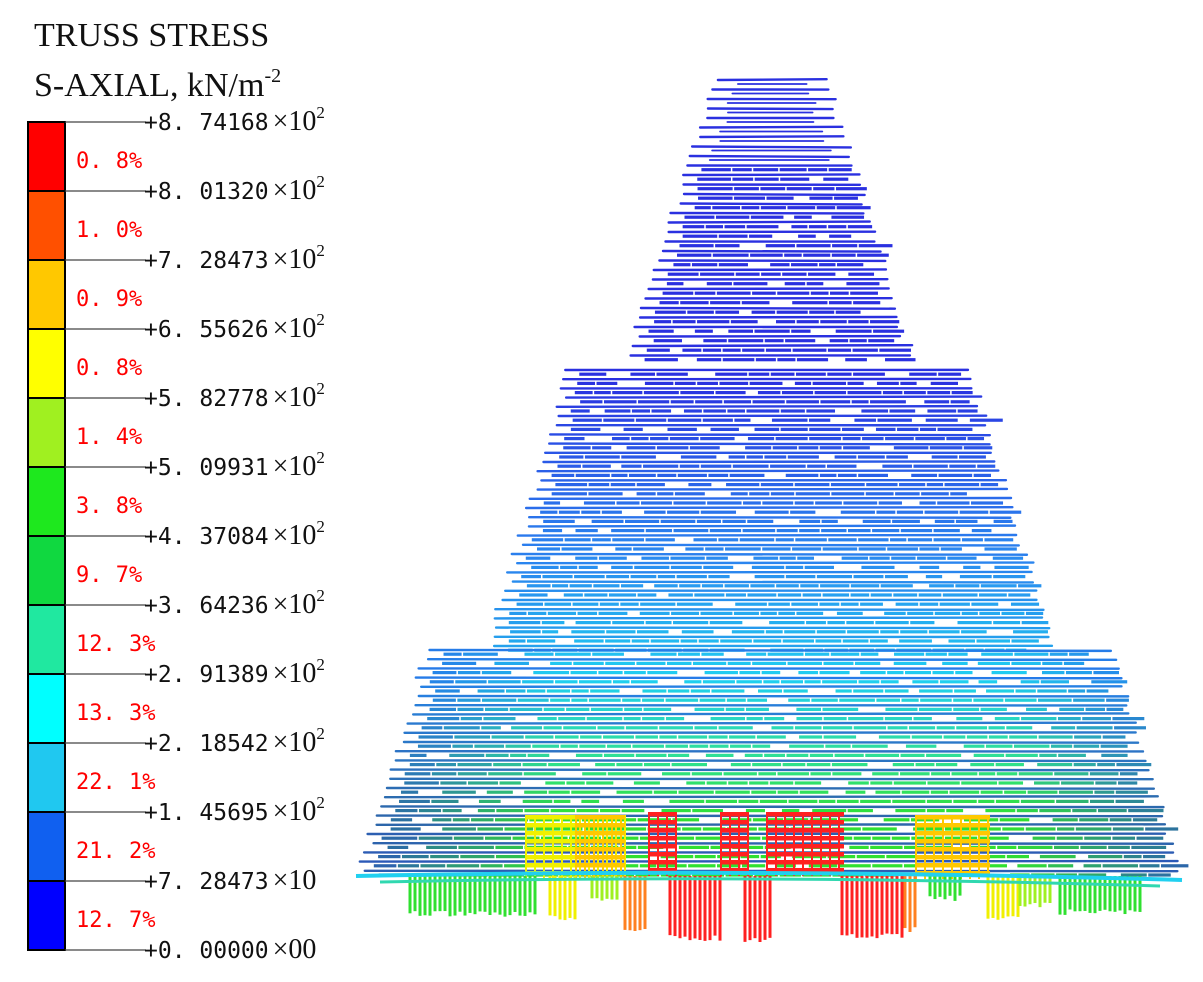 The width and height of the screenshot is (1203, 982). Describe the element at coordinates (295, 673) in the screenshot. I see `legend-value-base: ×10` at that location.